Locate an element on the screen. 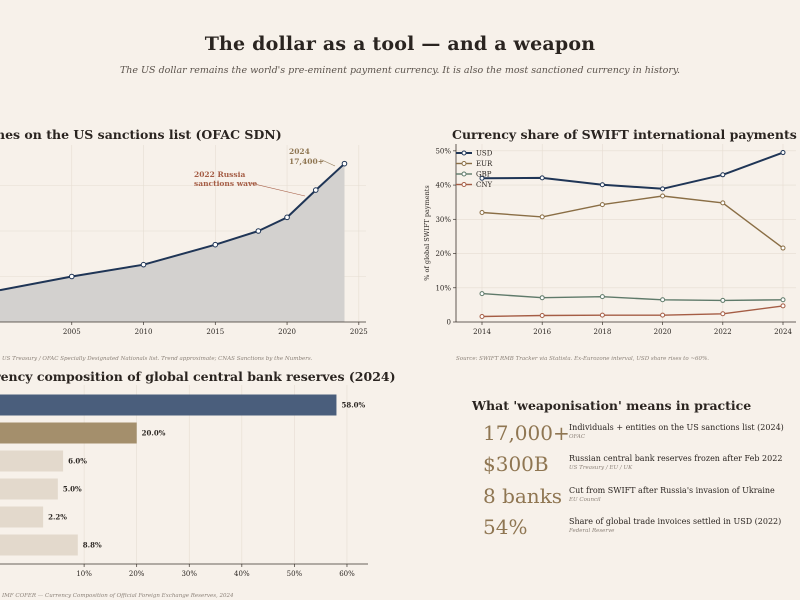  legend-marker-usd is located at coordinates (464, 153).